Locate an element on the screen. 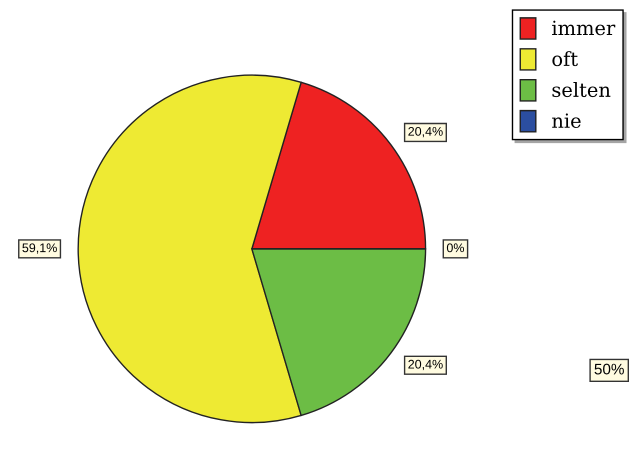  data-label: 59,1% is located at coordinates (39, 248).